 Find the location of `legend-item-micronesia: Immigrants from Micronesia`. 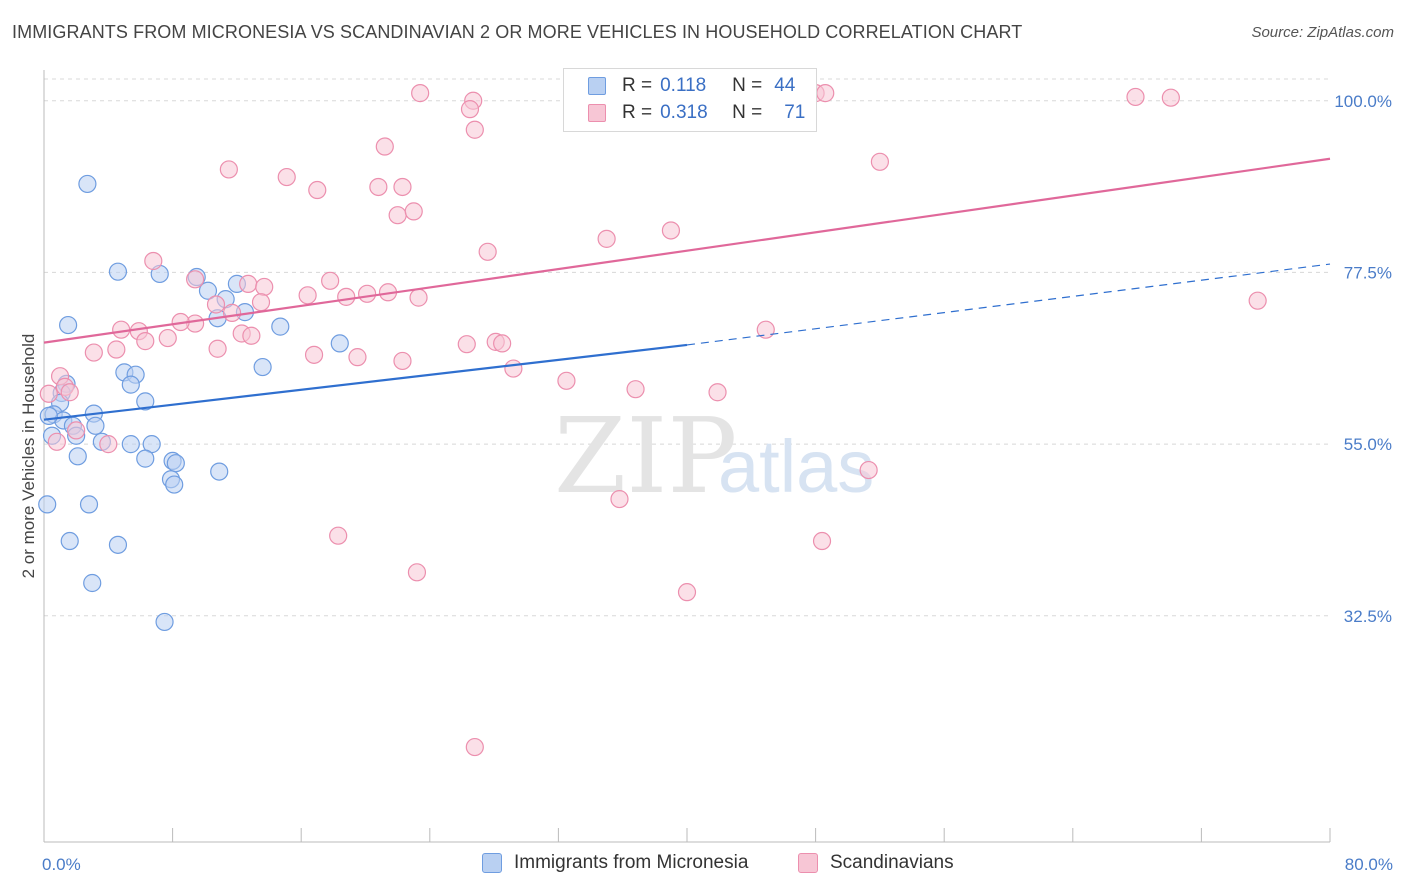

legend-item-micronesia: Immigrants from Micronesia is located at coordinates (615, 863).